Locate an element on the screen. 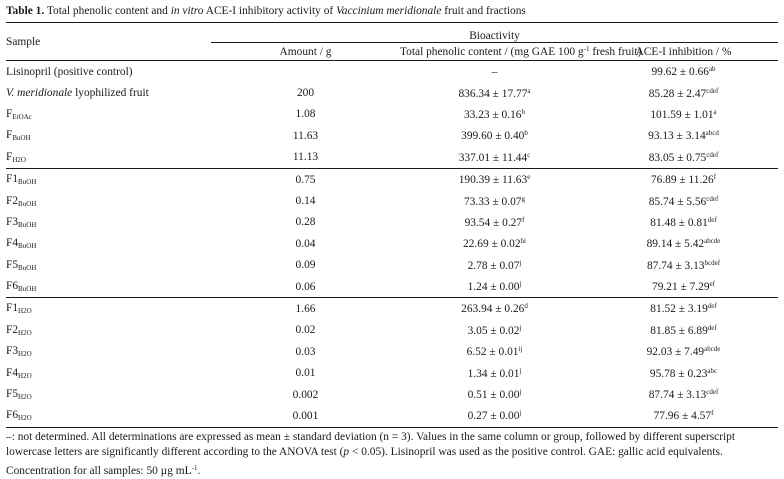 The width and height of the screenshot is (784, 479). ace-superscript: ab is located at coordinates (712, 69).